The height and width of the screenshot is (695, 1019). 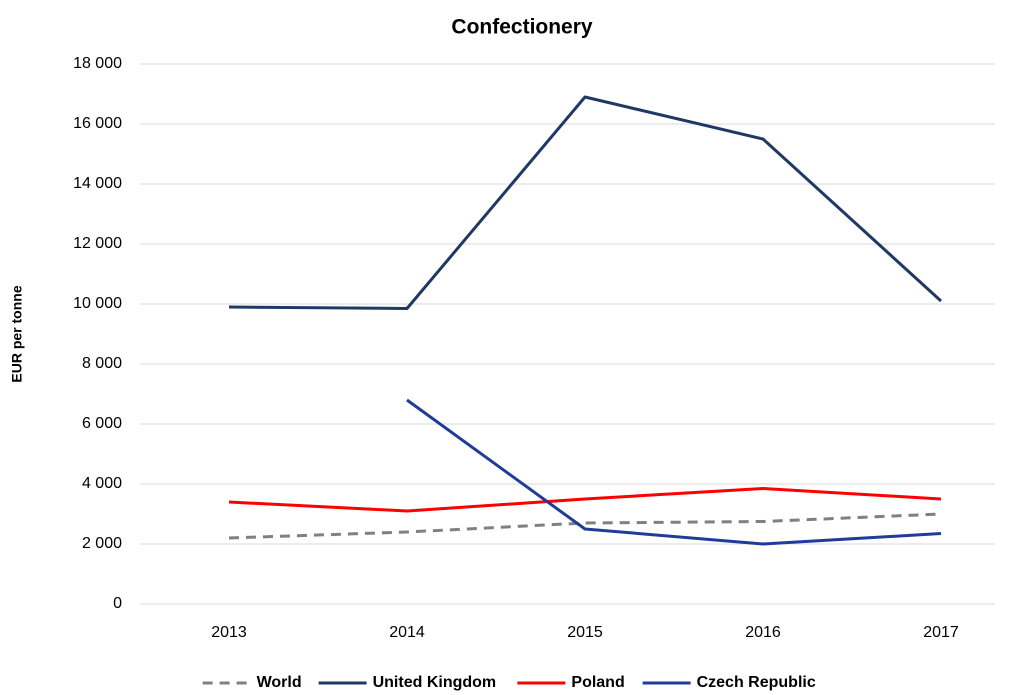 What do you see at coordinates (102, 543) in the screenshot?
I see `y-tick-label: 2 000` at bounding box center [102, 543].